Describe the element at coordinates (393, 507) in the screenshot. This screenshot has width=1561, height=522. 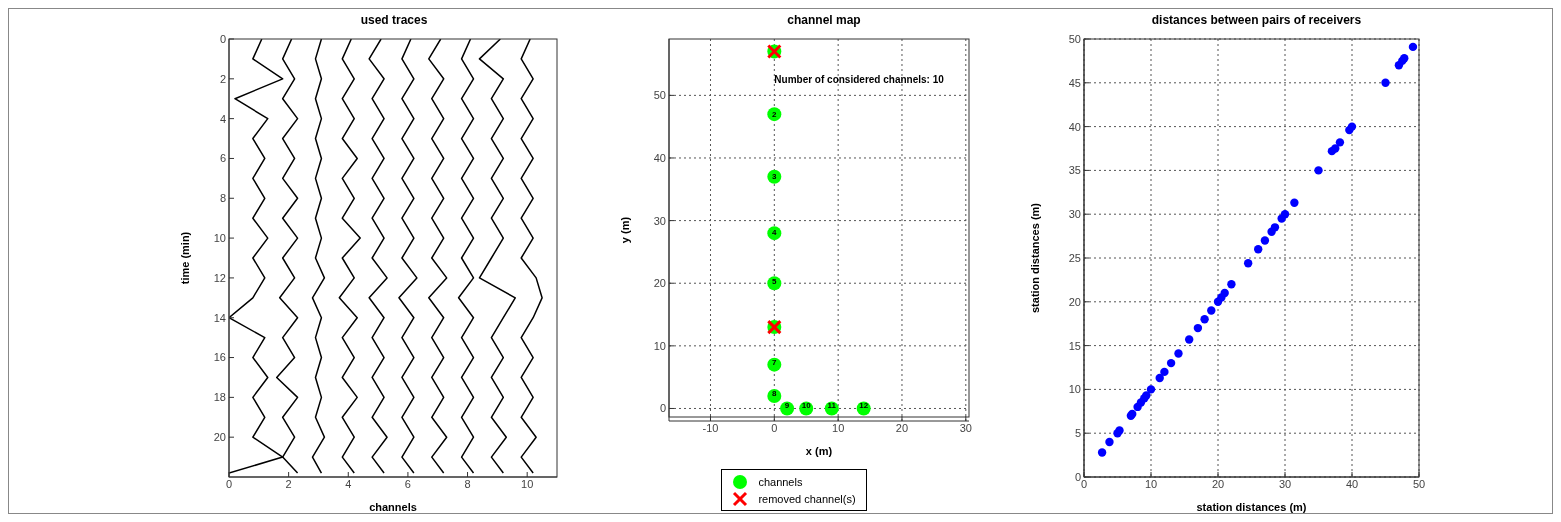
I see `x-axis-title: channels` at that location.